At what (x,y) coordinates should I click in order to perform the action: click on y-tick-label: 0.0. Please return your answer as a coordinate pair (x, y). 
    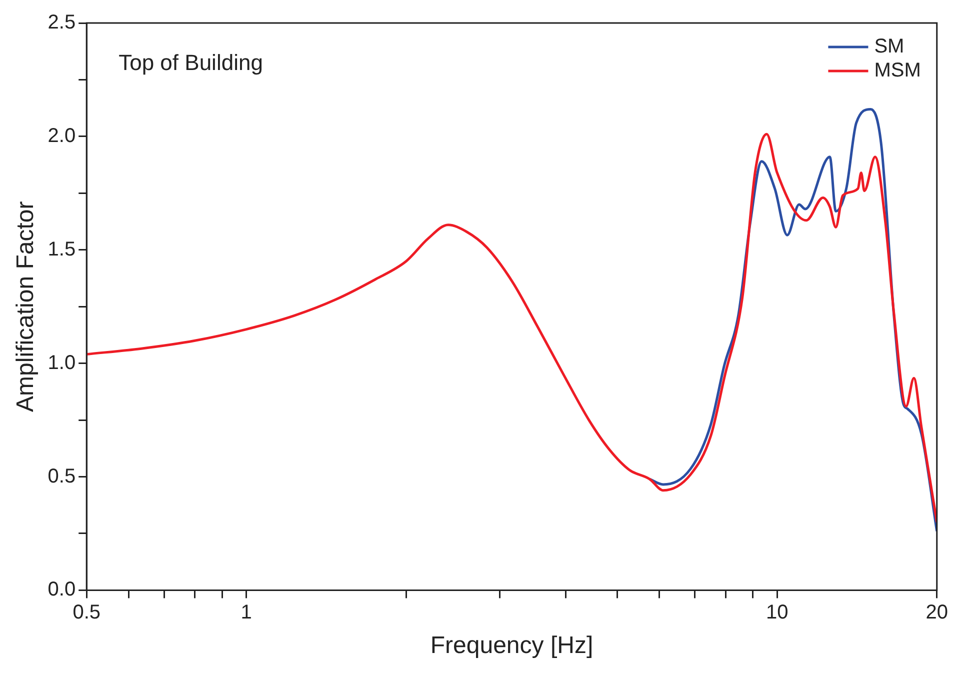
    Looking at the image, I should click on (62, 589).